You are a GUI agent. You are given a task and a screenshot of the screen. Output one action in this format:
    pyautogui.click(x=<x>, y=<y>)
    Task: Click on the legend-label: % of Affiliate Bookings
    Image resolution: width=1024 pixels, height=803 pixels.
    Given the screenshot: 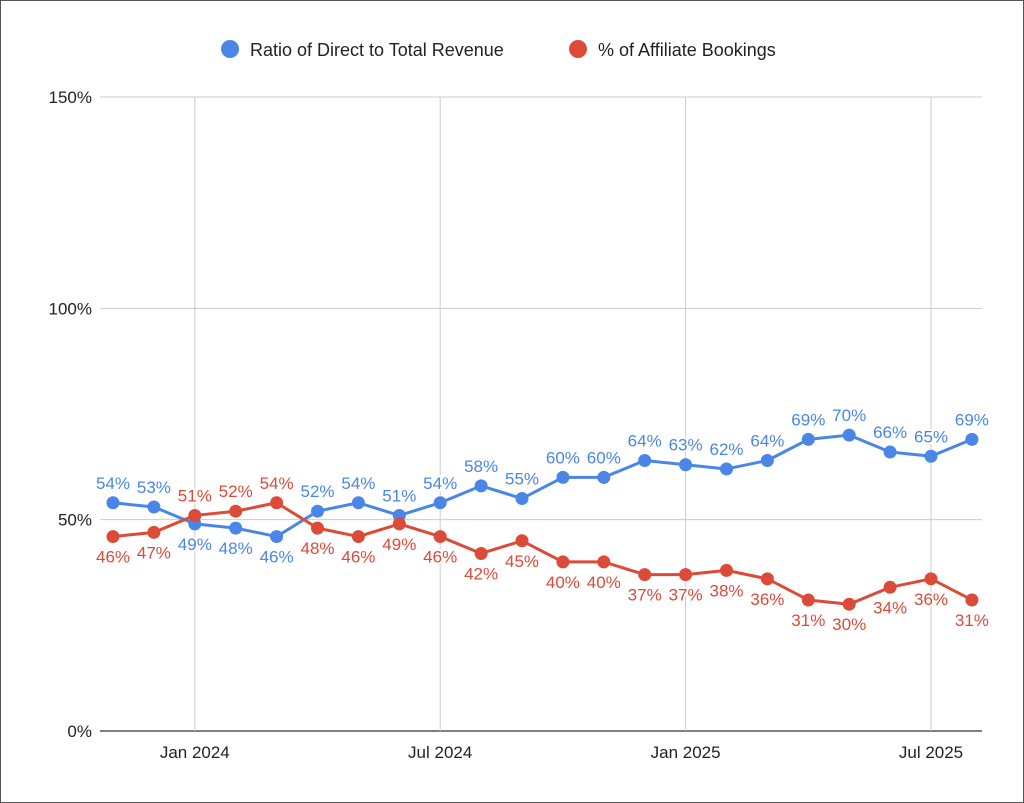 What is the action you would take?
    pyautogui.click(x=687, y=50)
    